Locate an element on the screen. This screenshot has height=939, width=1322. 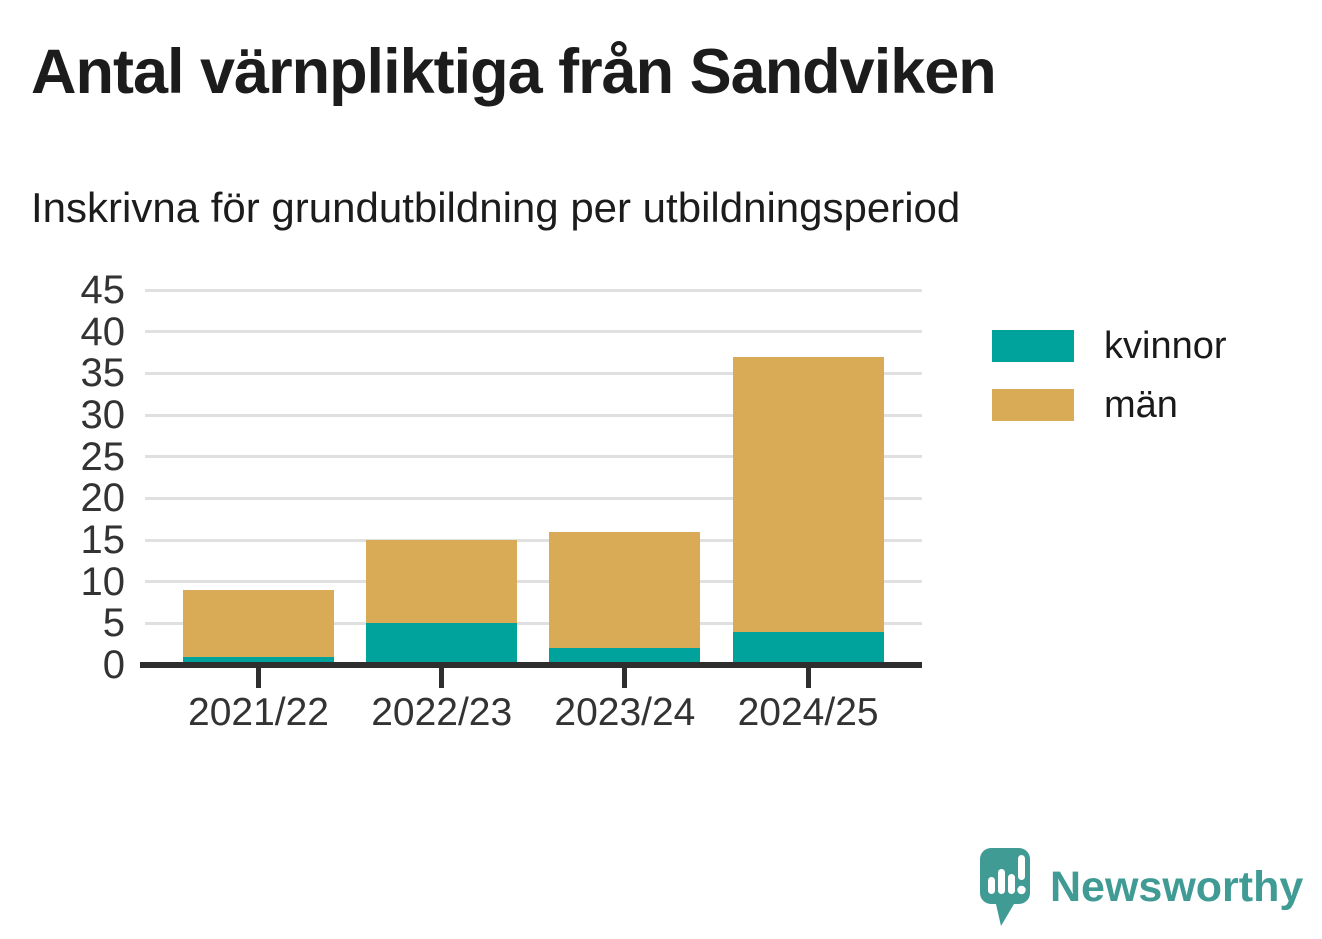
y-axis-tick-label: 5 is located at coordinates (113, 623).